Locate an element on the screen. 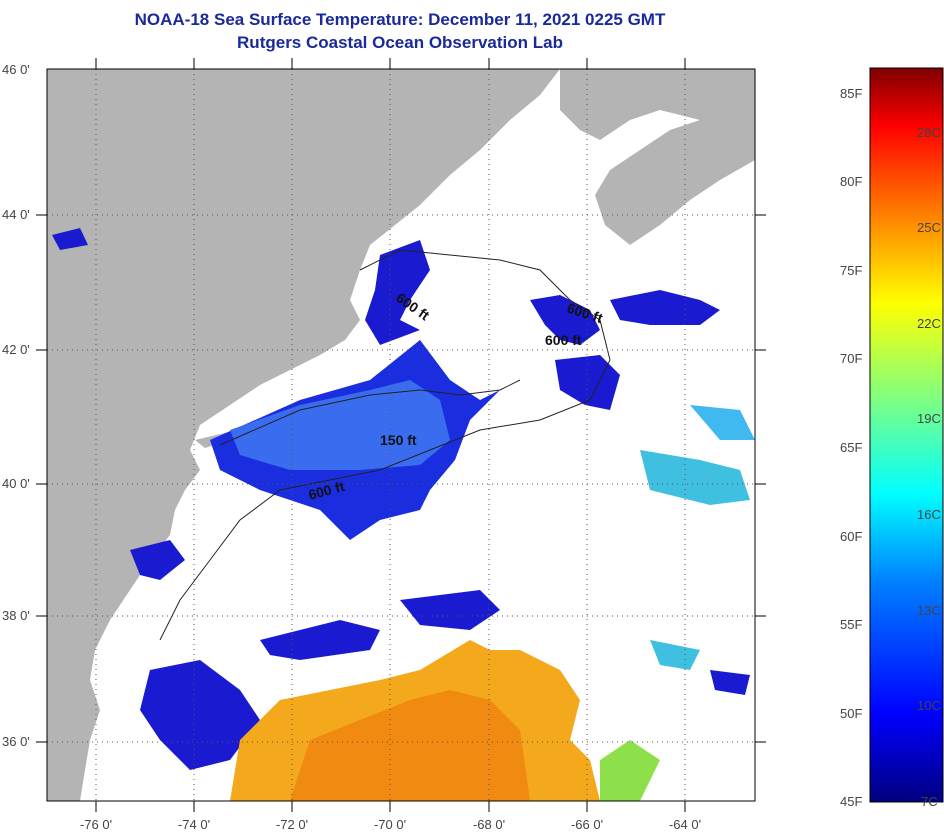 Image resolution: width=944 pixels, height=832 pixels. contour-label: 600 ft is located at coordinates (563, 340).